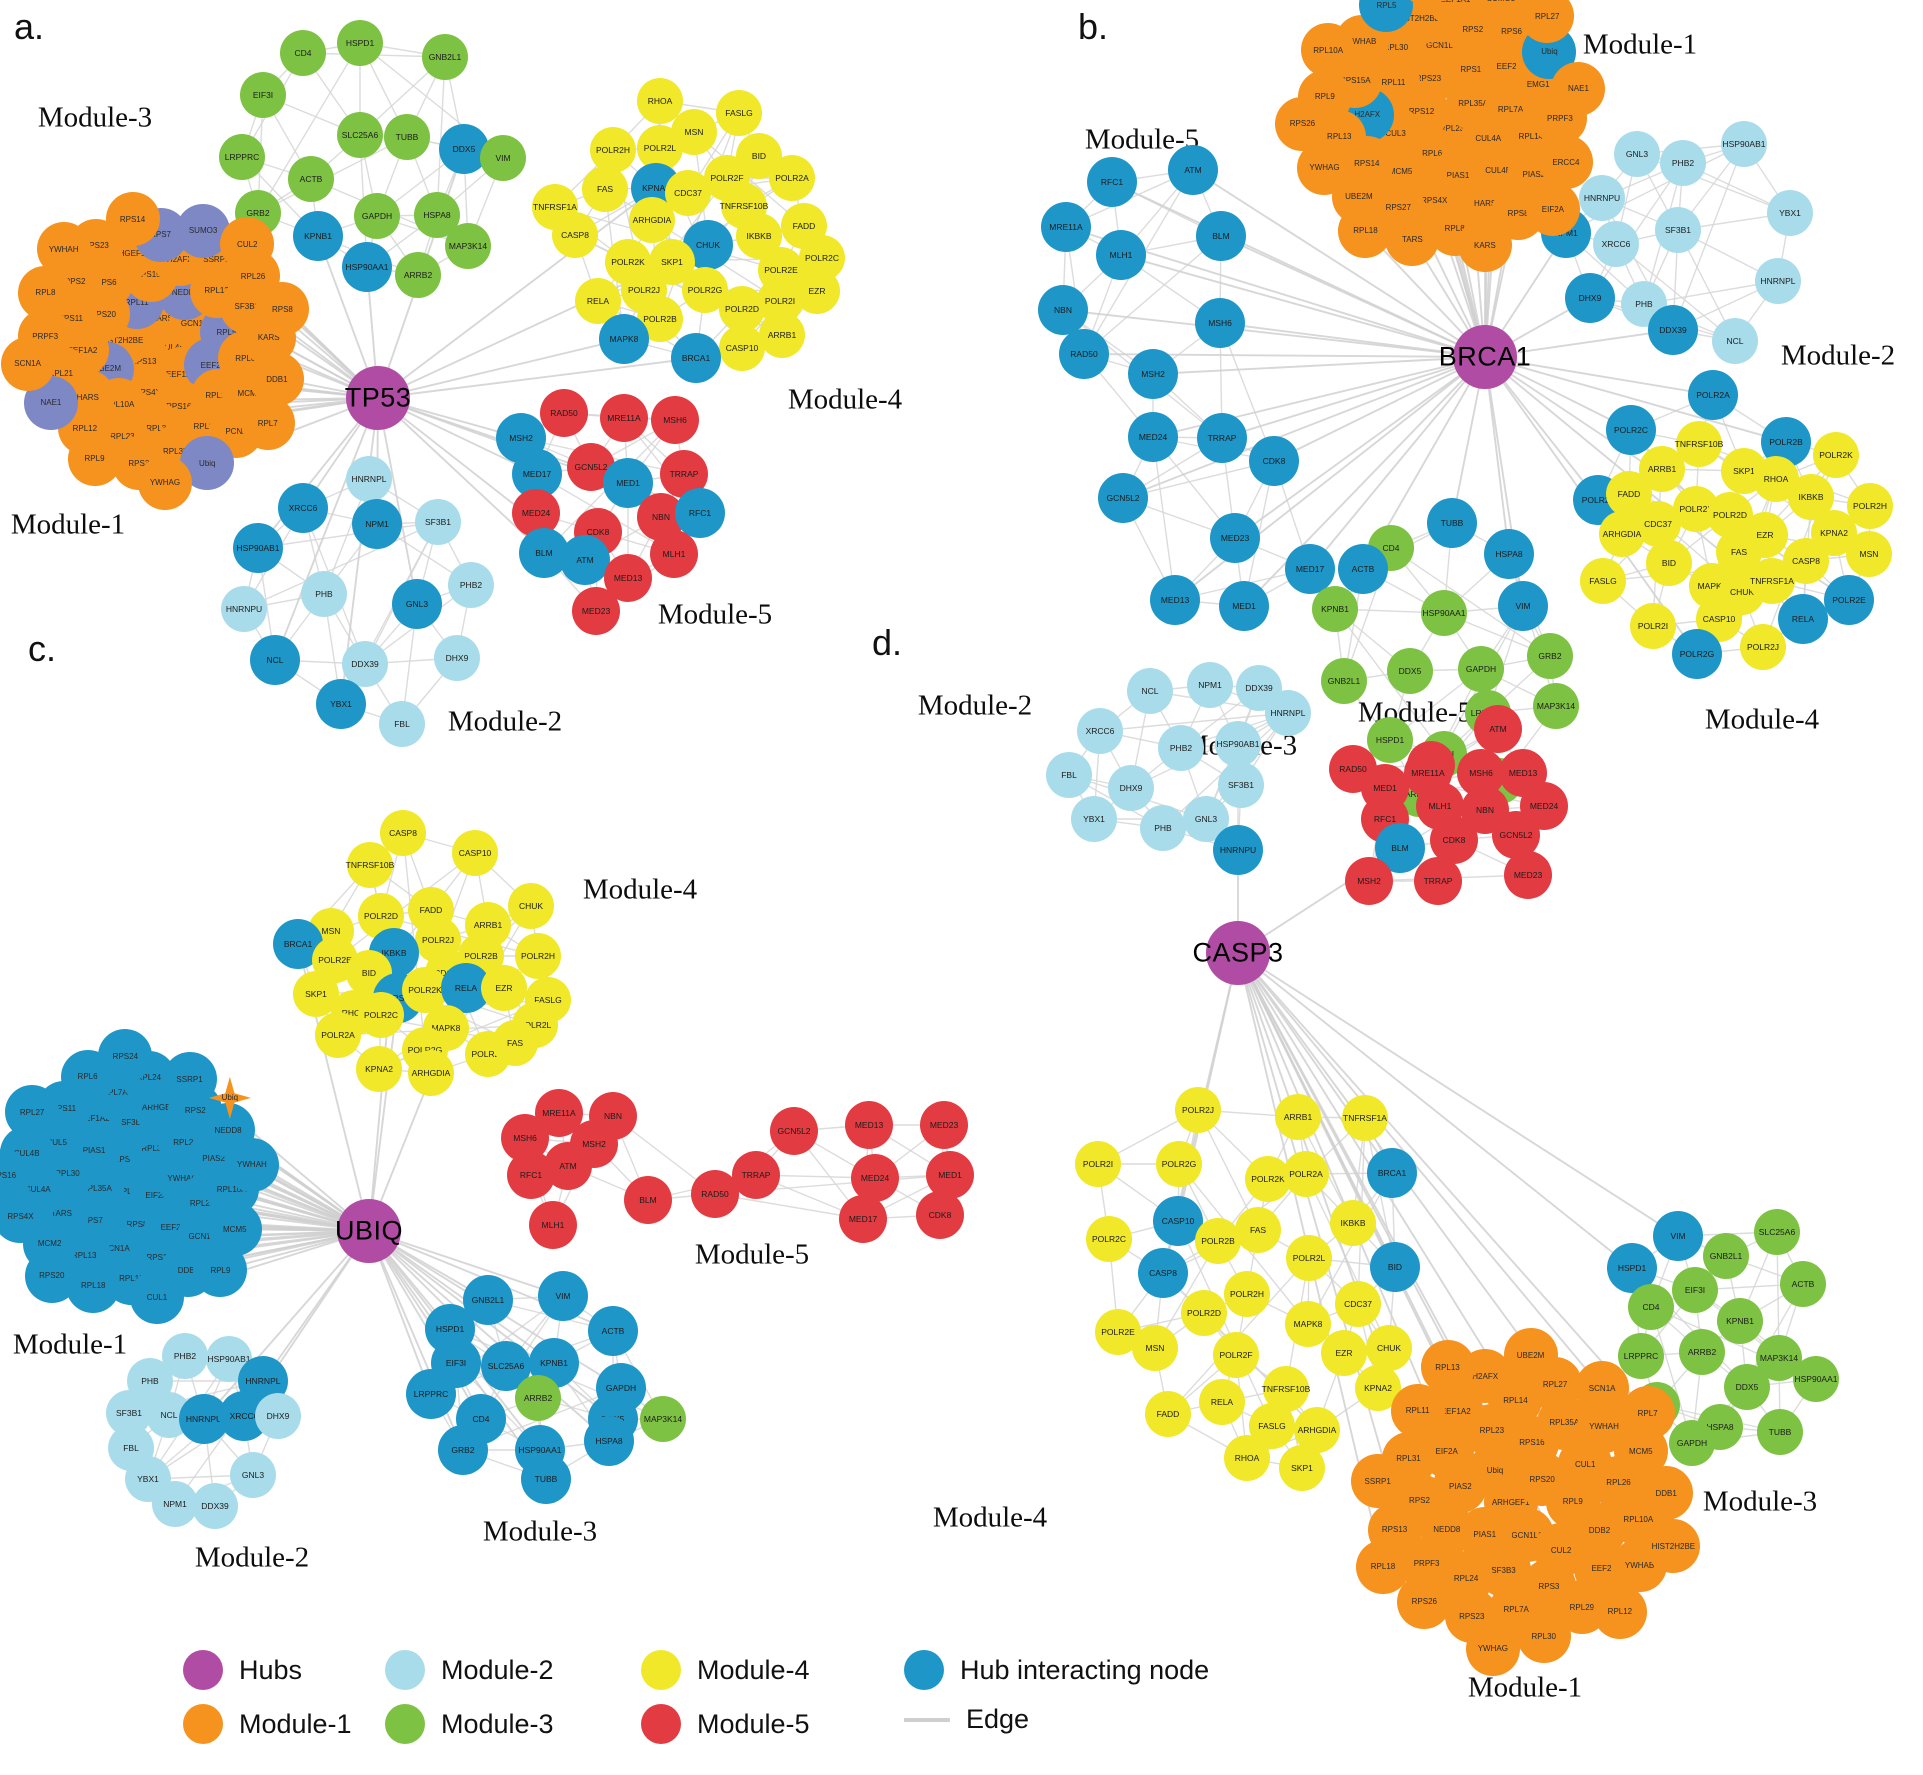 This screenshot has width=1923, height=1775. Describe the element at coordinates (51, 1275) in the screenshot. I see `node-RPS20: RPS20` at that location.